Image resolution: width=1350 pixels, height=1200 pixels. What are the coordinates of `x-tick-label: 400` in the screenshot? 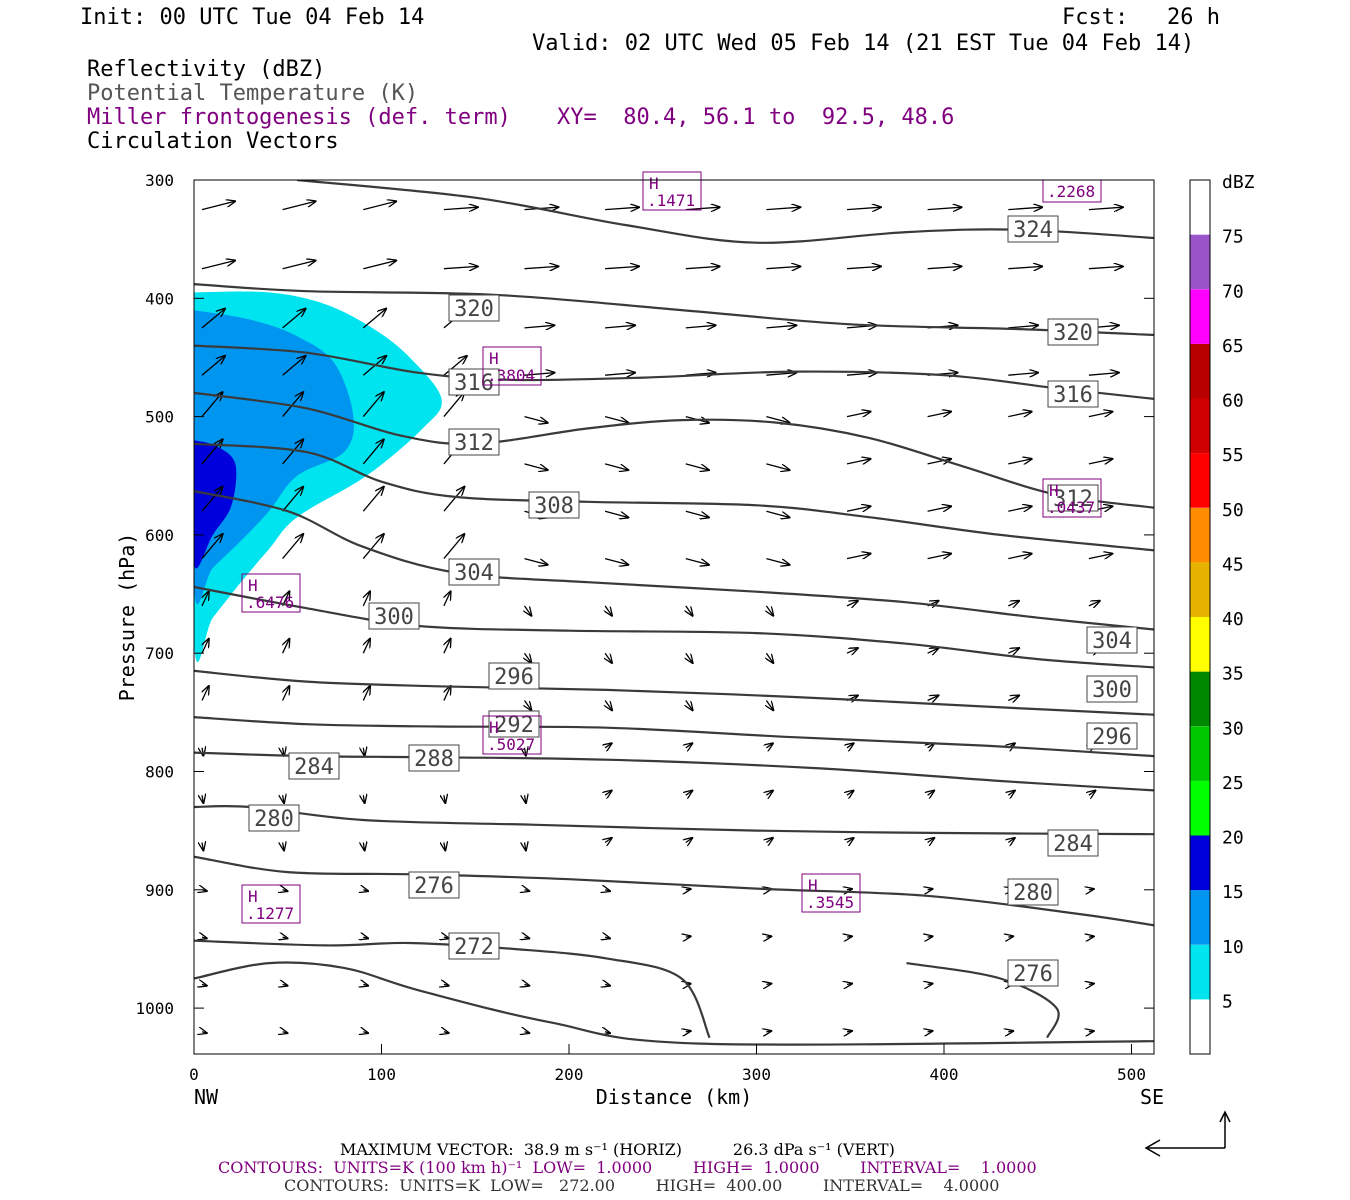 It's located at (944, 1074).